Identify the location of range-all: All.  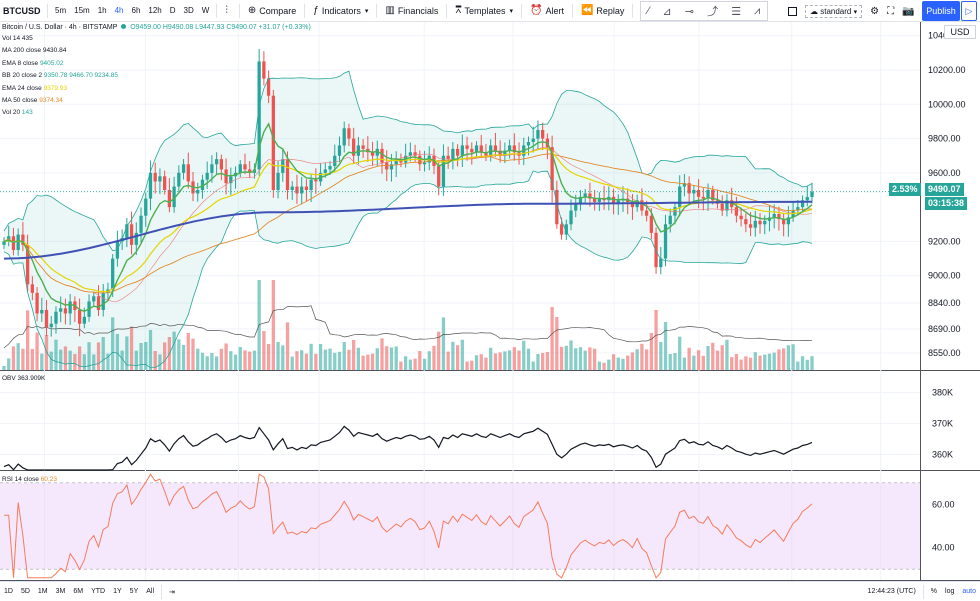
(150, 591).